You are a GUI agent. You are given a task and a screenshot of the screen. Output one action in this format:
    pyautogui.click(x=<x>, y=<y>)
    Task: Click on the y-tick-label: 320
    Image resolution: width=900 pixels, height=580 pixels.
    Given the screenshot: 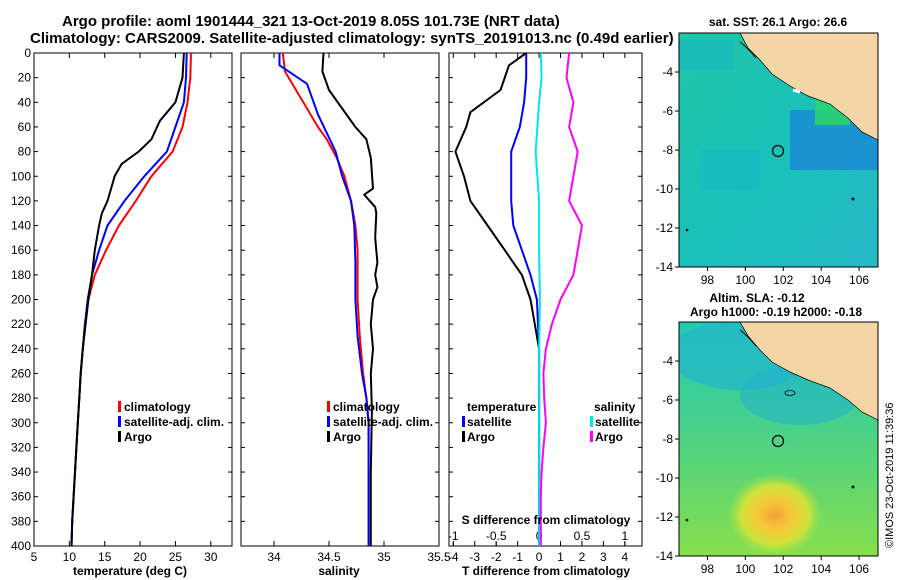 What is the action you would take?
    pyautogui.click(x=21, y=447)
    